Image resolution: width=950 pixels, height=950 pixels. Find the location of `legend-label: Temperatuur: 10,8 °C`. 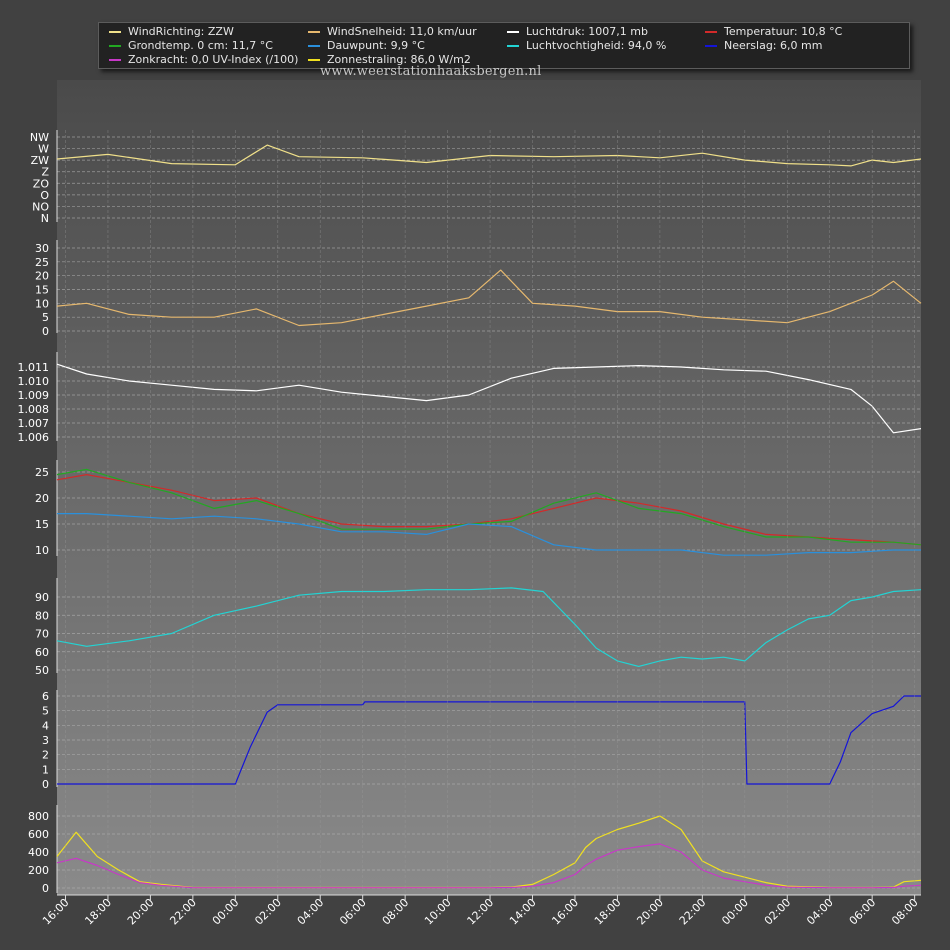

legend-label: Temperatuur: 10,8 °C is located at coordinates (783, 31).